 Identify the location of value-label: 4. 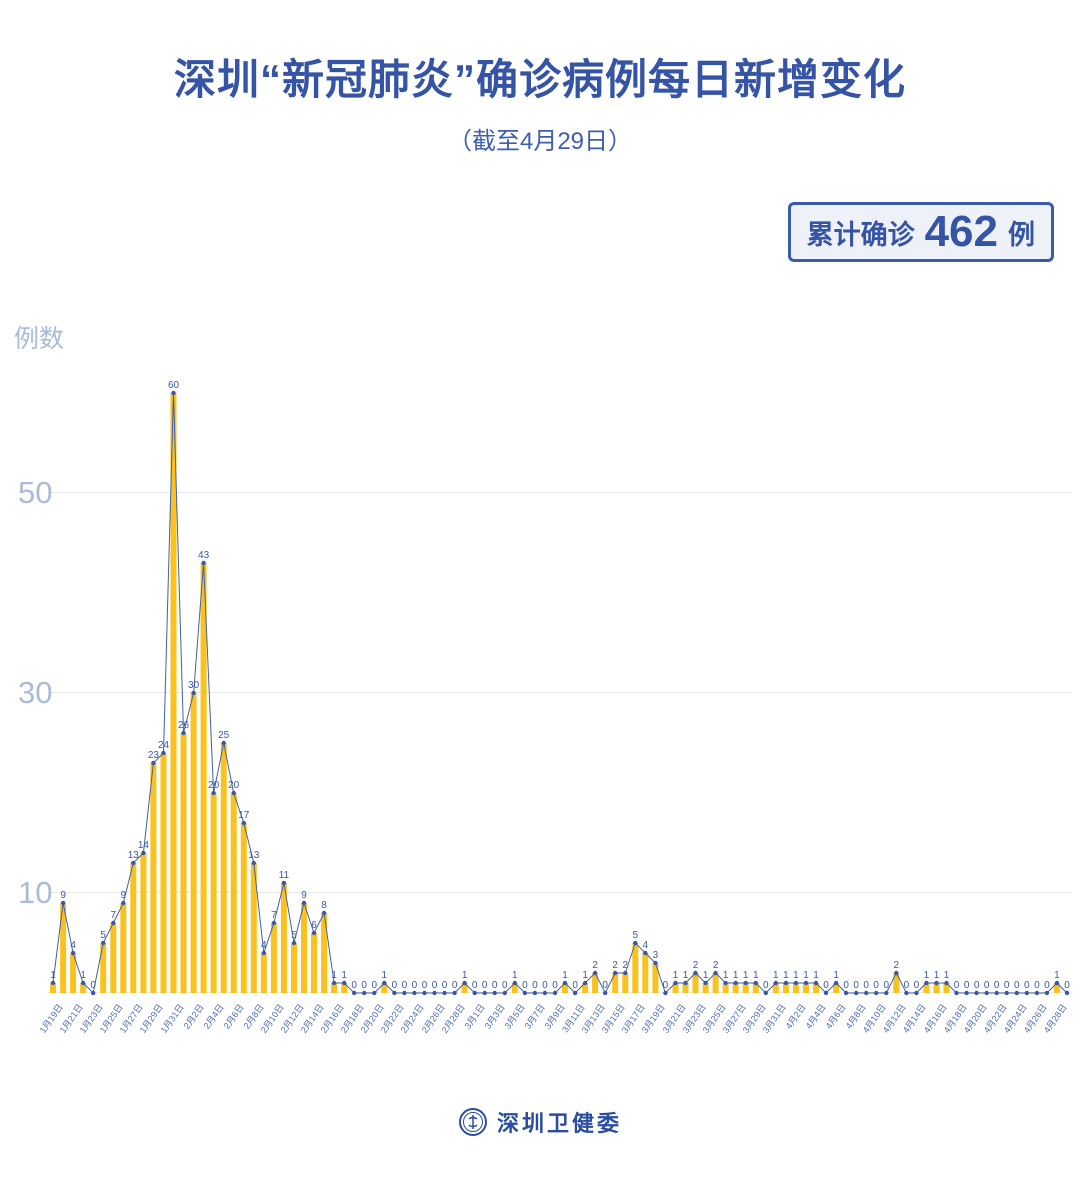
(73, 945).